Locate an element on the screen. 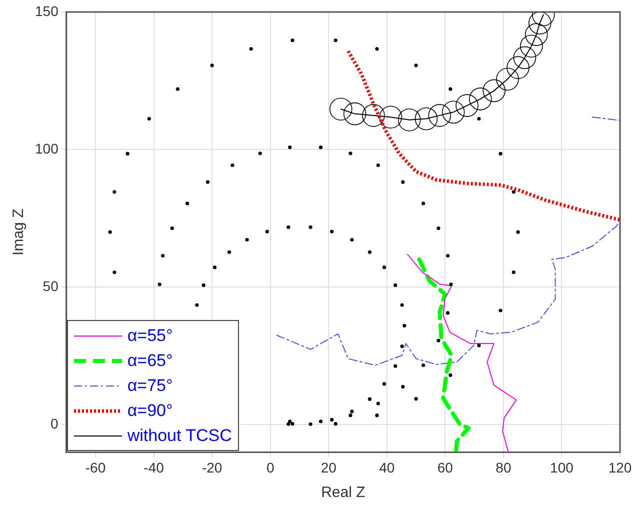 The height and width of the screenshot is (510, 642). y-tick-label: 100 is located at coordinates (47, 148).